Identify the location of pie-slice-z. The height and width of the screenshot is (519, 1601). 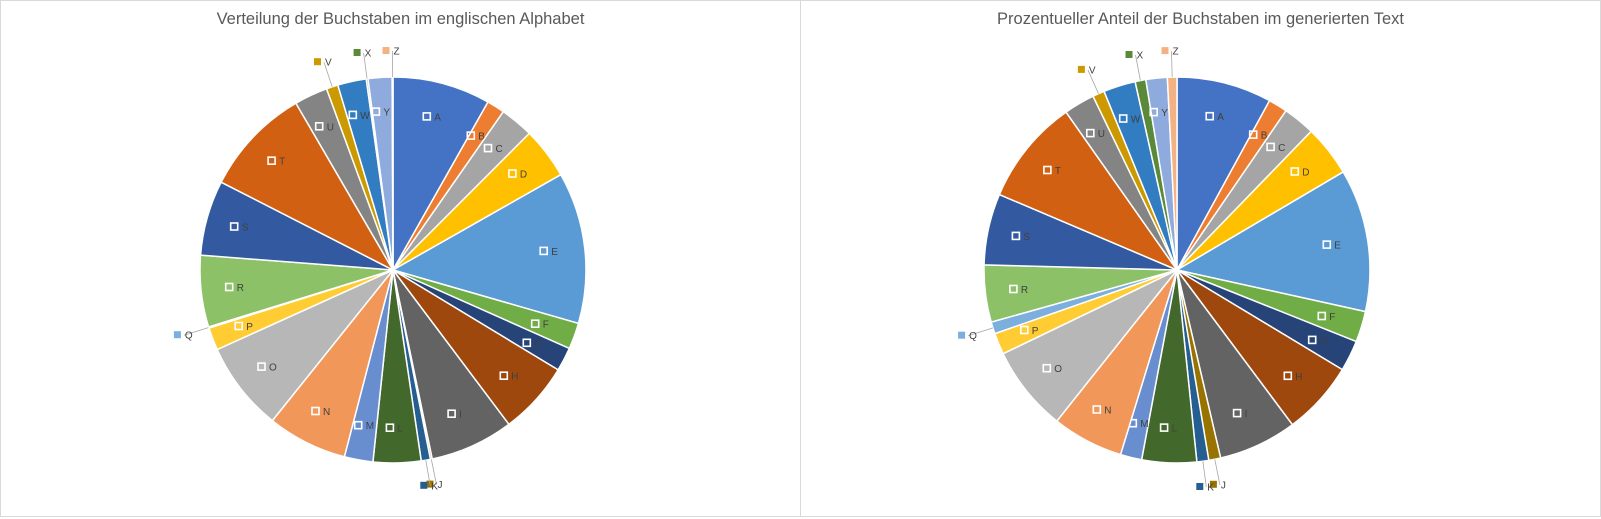
(392, 173).